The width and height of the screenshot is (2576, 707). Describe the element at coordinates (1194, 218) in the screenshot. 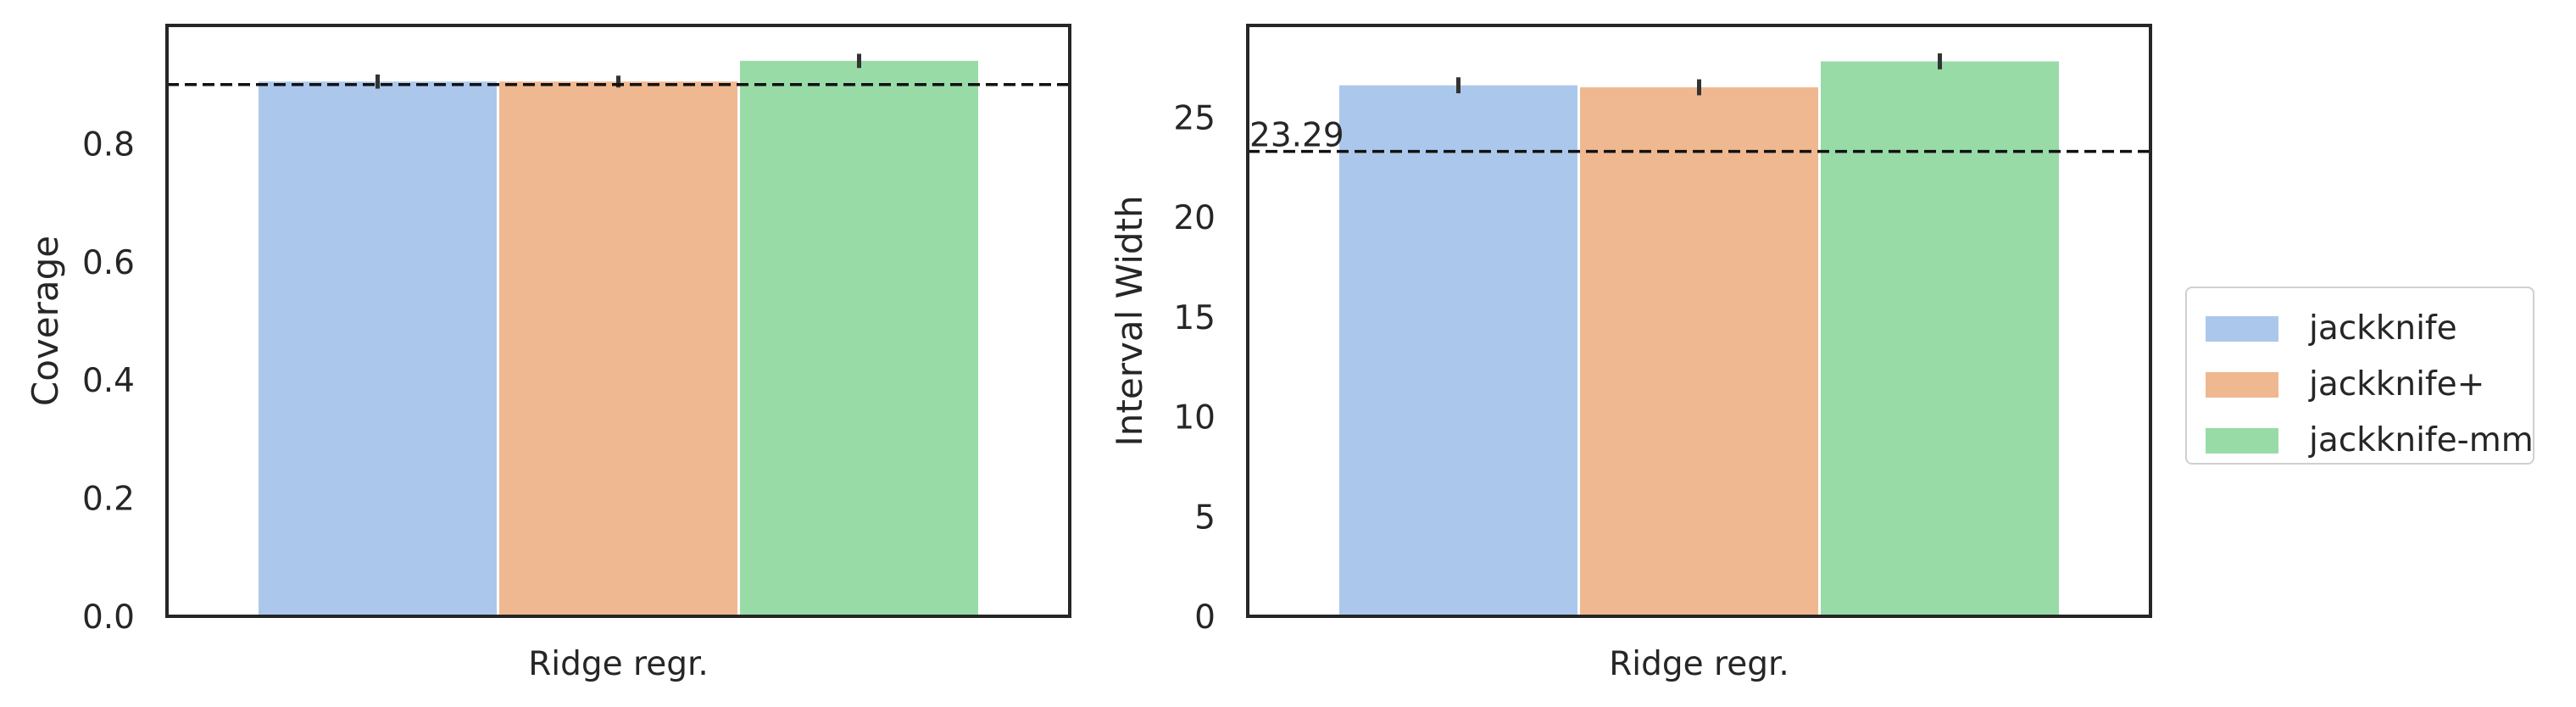

I see `y-tick-label: 20` at that location.